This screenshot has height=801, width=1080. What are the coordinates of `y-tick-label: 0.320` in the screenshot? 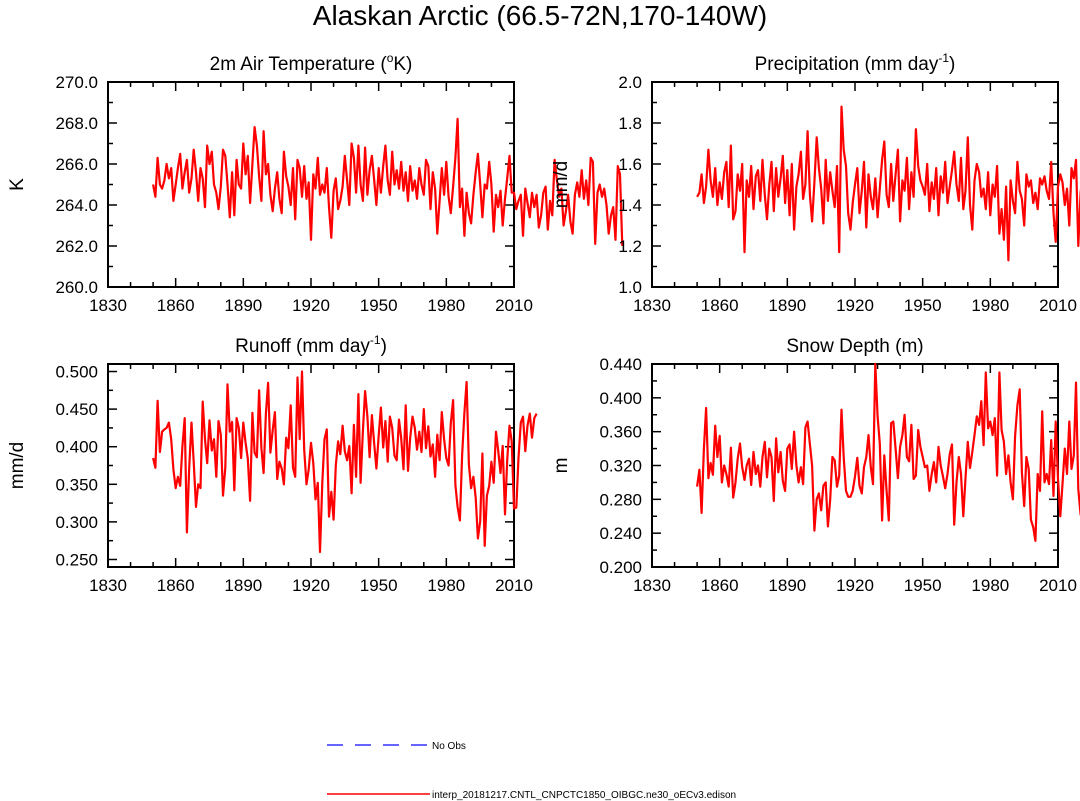 It's located at (620, 466).